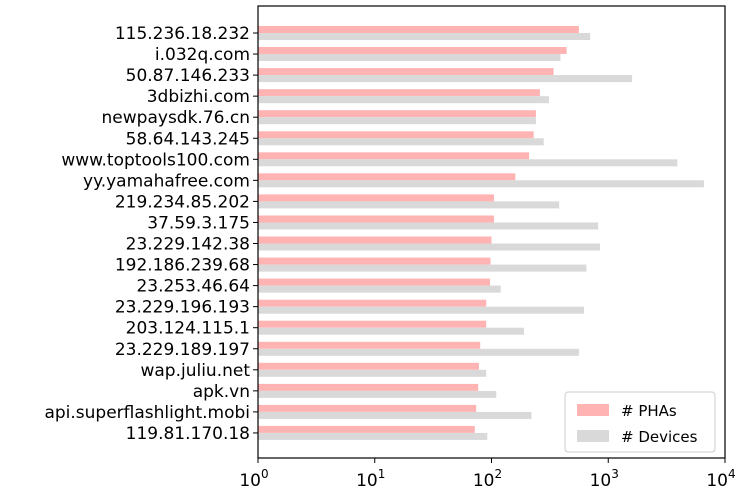 The image size is (747, 494). Describe the element at coordinates (182, 34) in the screenshot. I see `category-label: 115.236.18.232` at that location.